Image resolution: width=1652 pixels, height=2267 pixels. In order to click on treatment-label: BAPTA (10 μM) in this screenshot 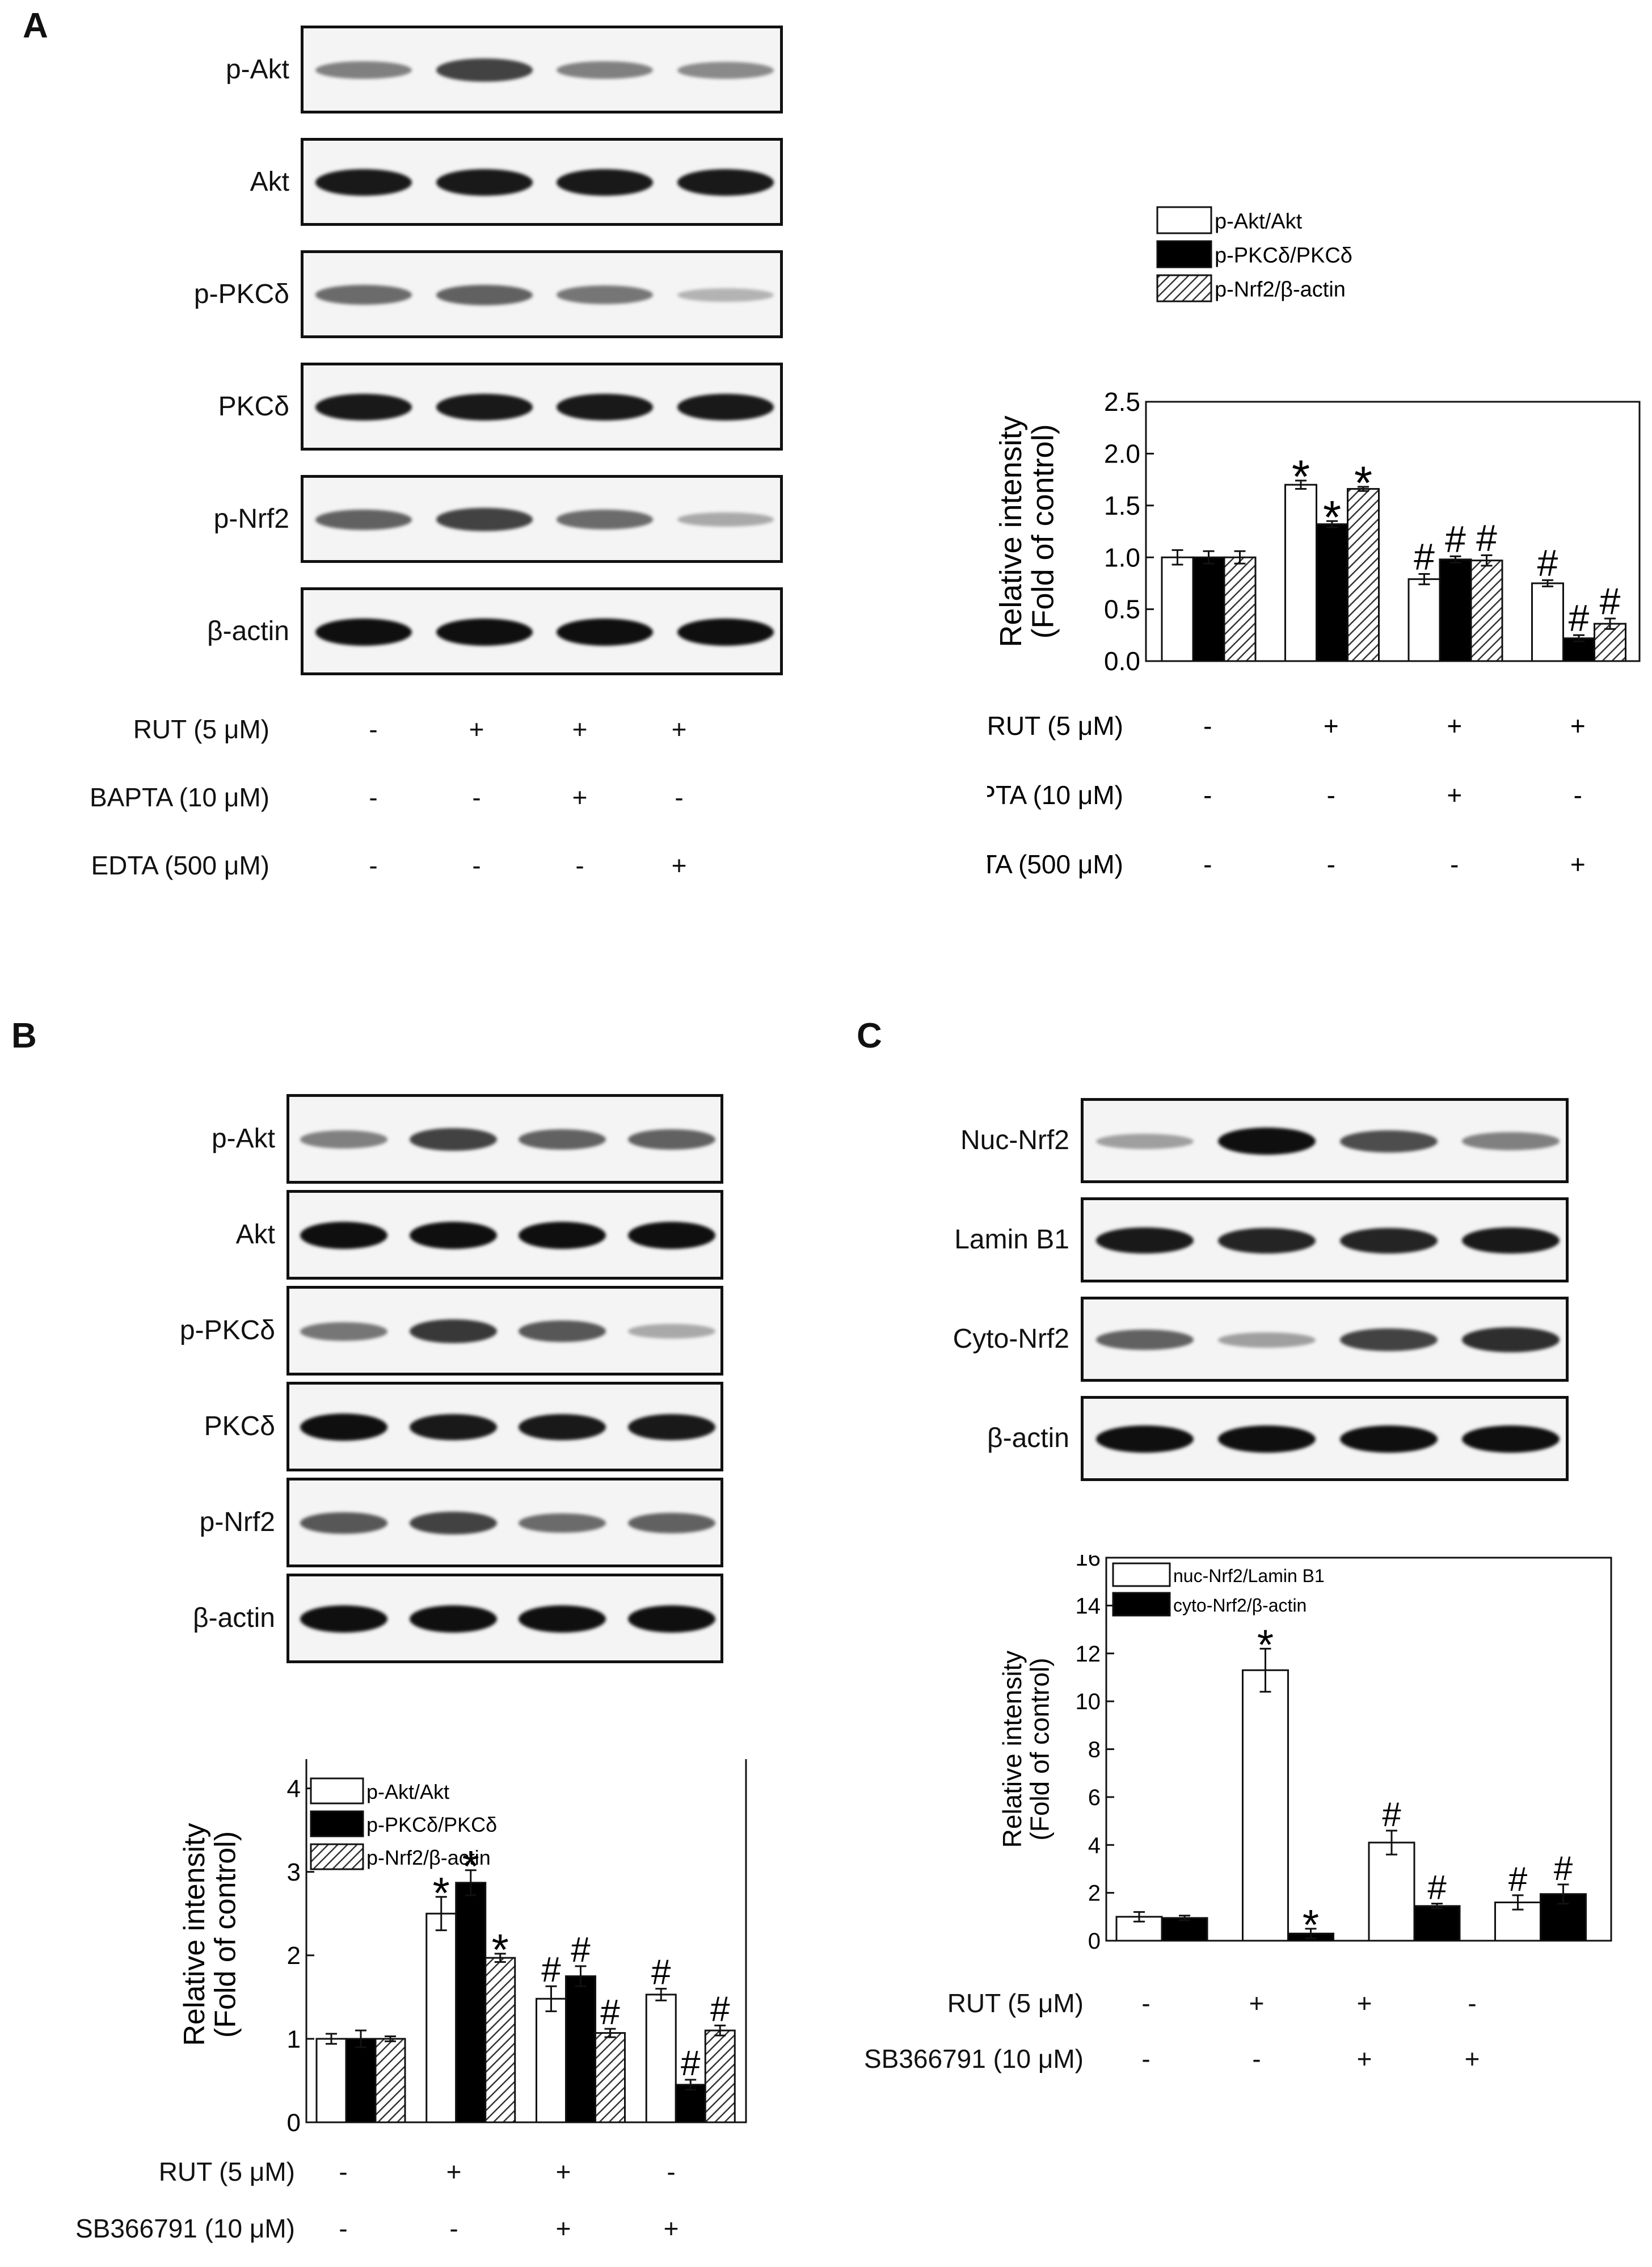, I will do `click(179, 797)`.